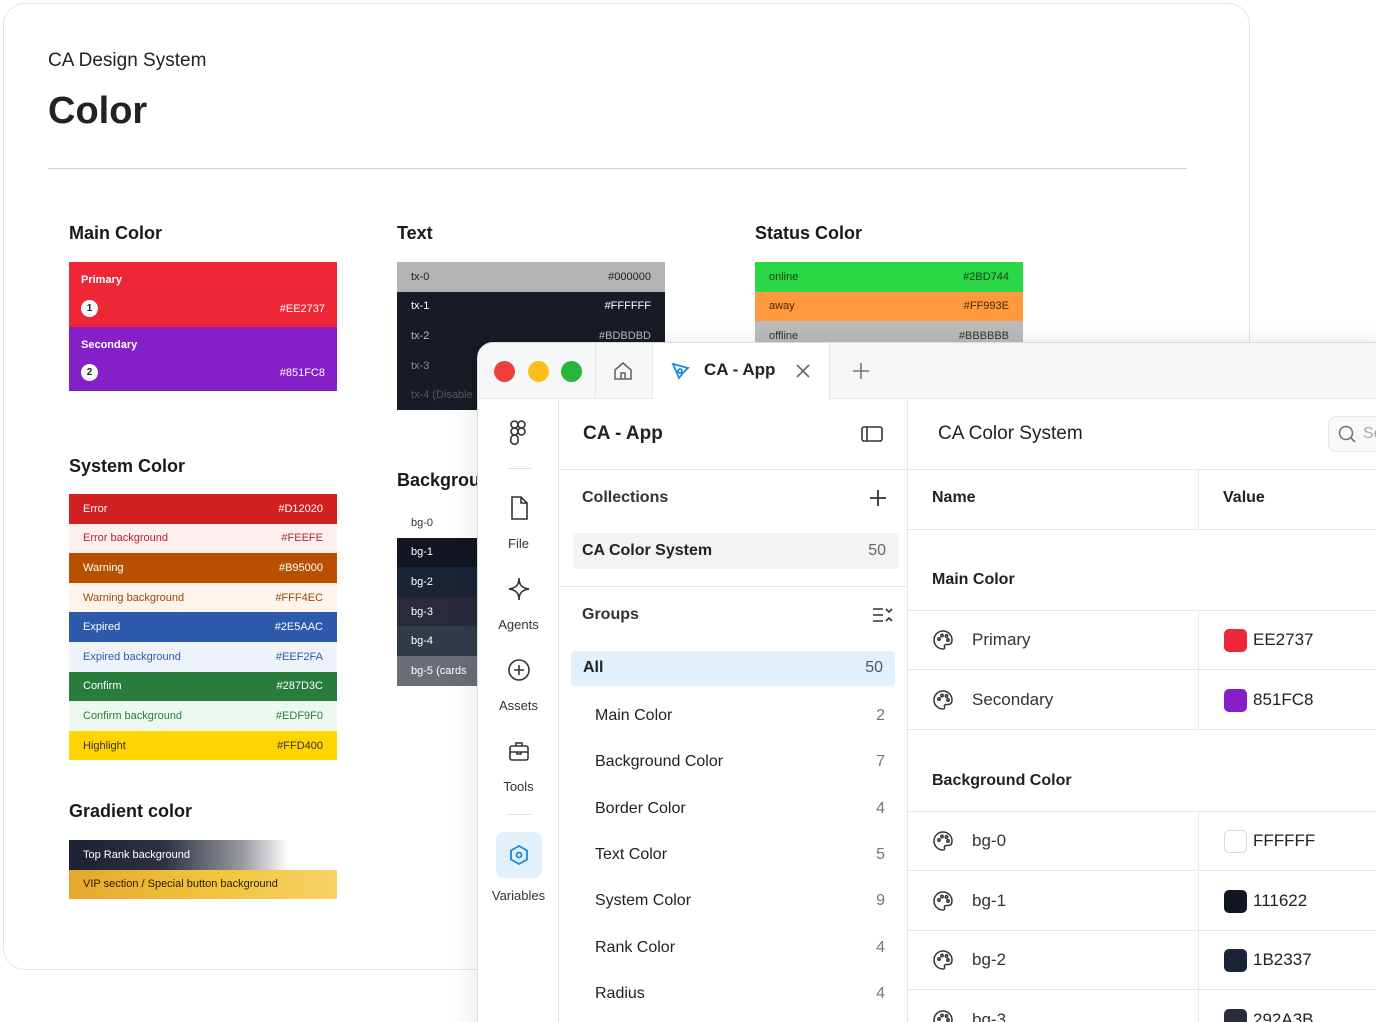  Describe the element at coordinates (1142, 901) in the screenshot. I see `variable-row: bg-1 111622` at that location.